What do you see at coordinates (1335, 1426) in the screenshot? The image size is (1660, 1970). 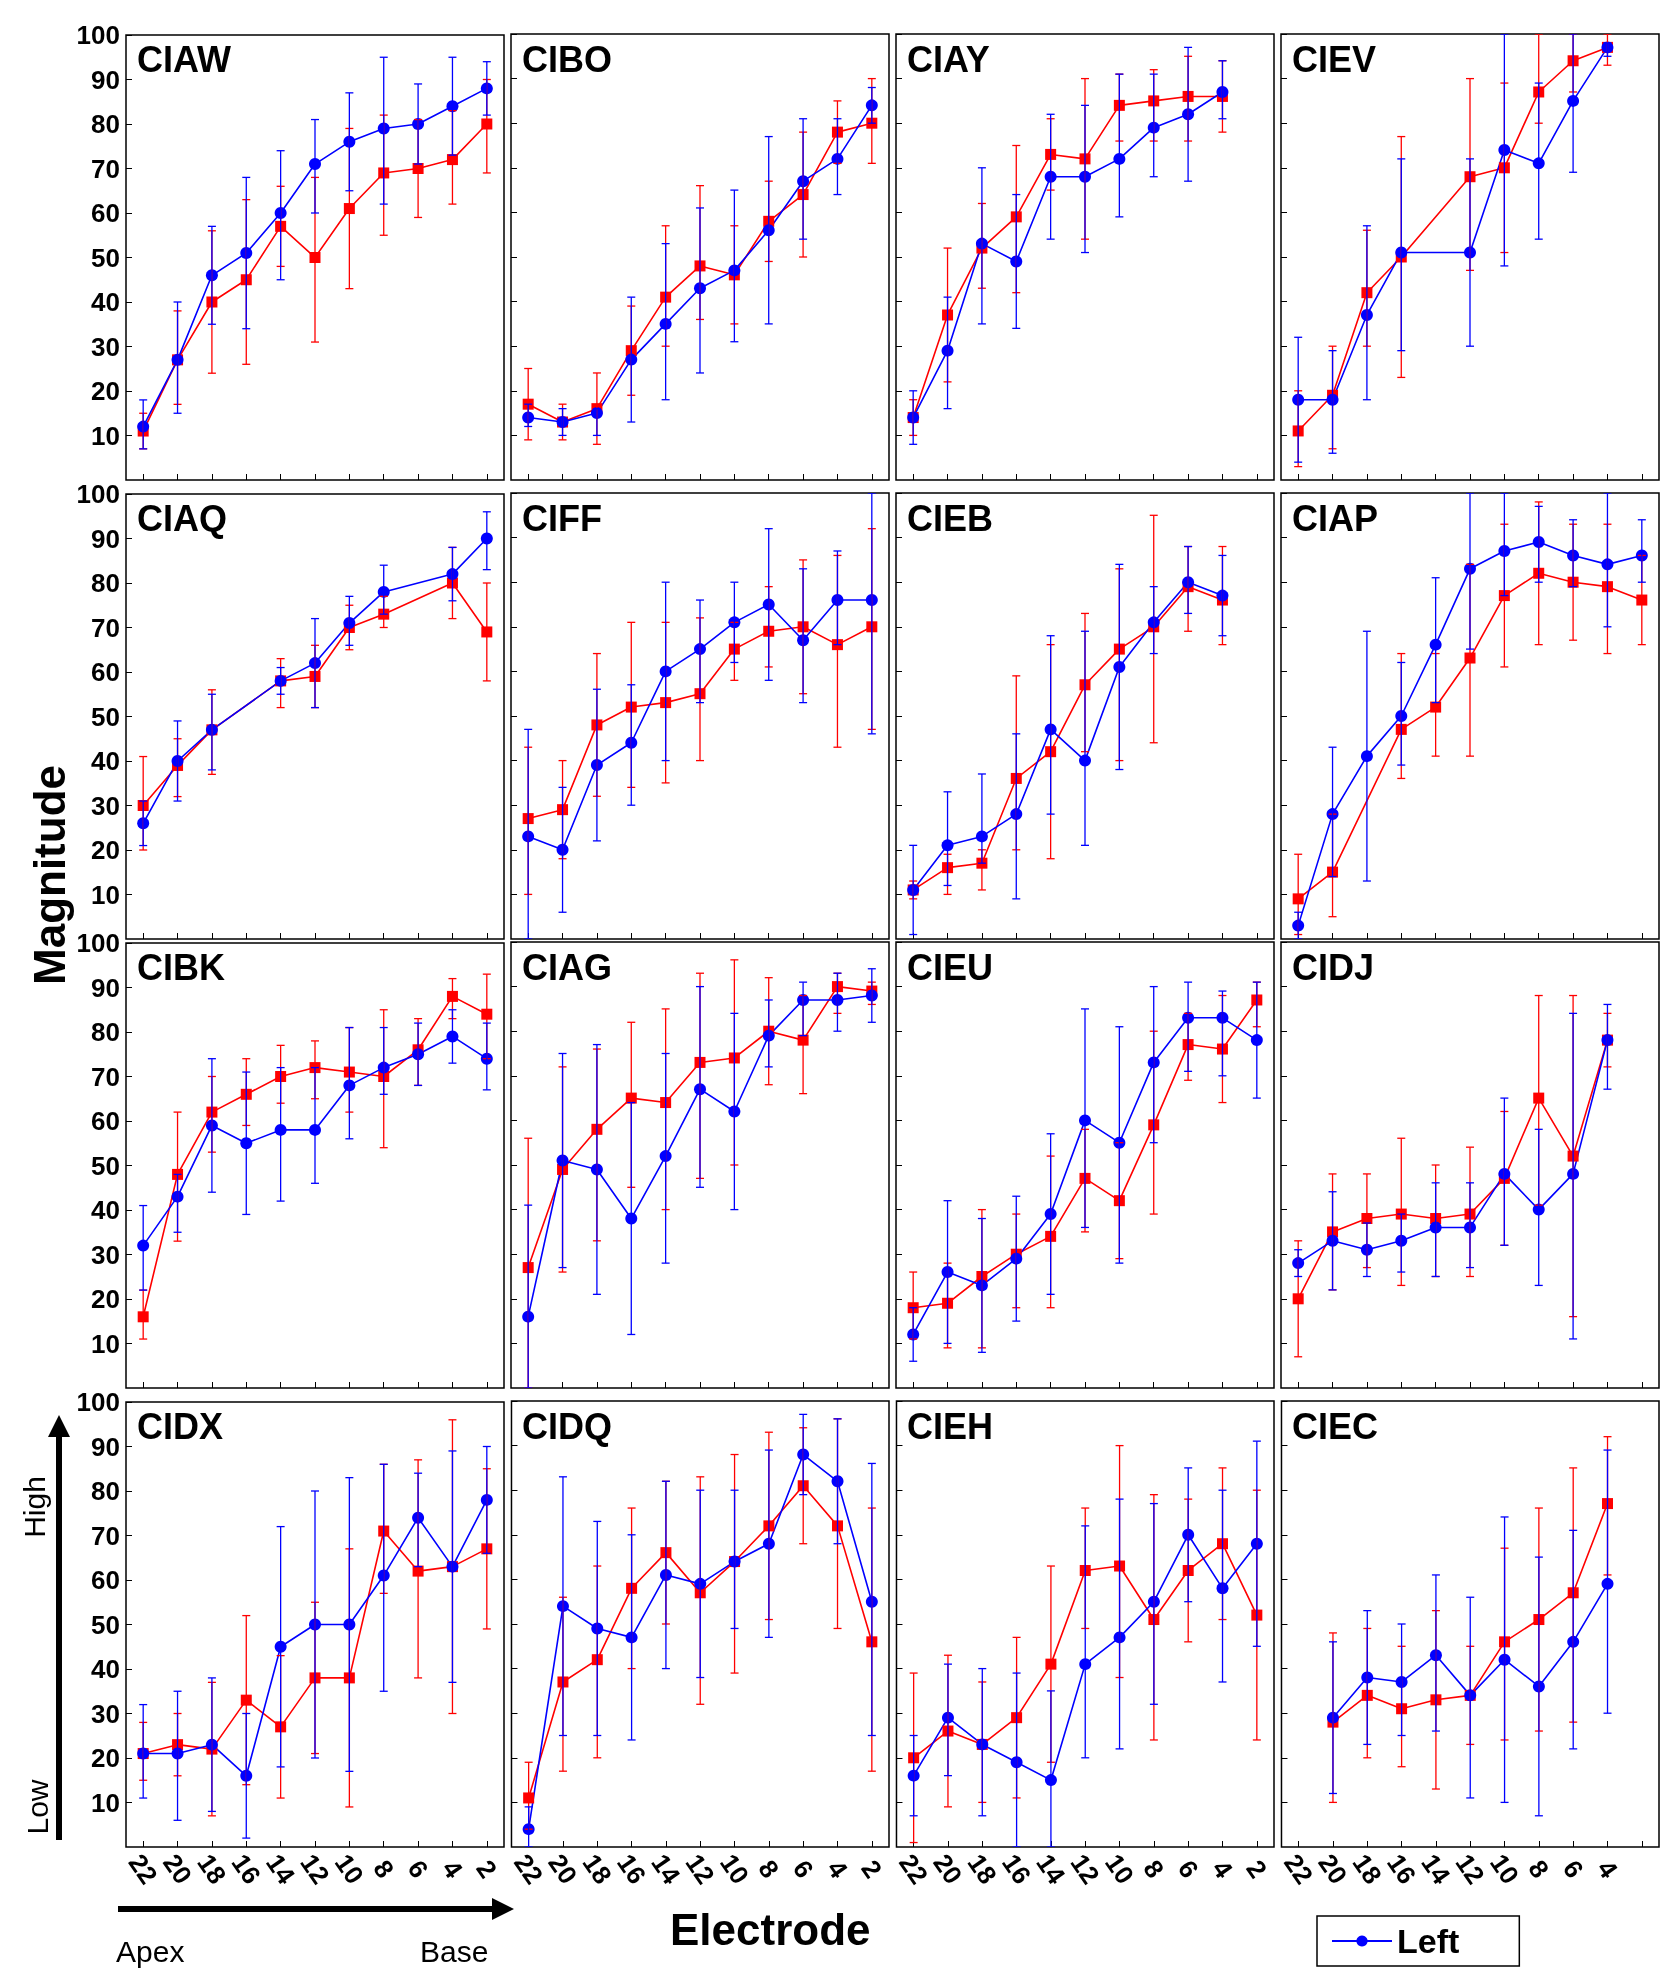 I see `chart-title: CIEC` at bounding box center [1335, 1426].